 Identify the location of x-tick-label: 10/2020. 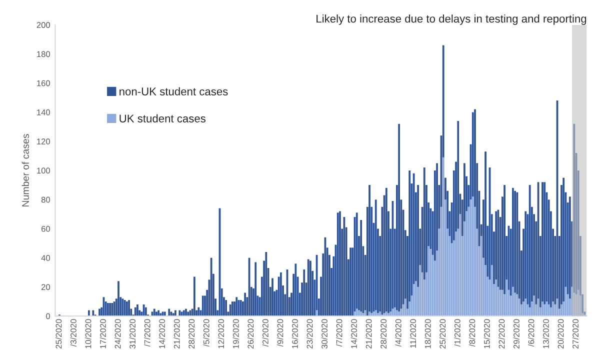
(88, 333).